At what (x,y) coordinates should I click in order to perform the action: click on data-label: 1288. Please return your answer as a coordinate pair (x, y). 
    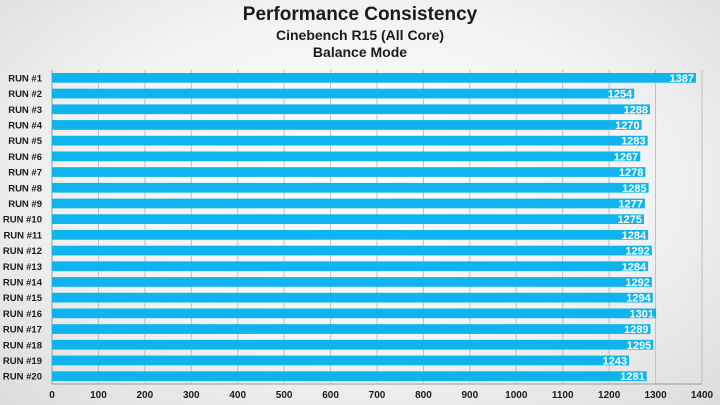
    Looking at the image, I should click on (636, 110).